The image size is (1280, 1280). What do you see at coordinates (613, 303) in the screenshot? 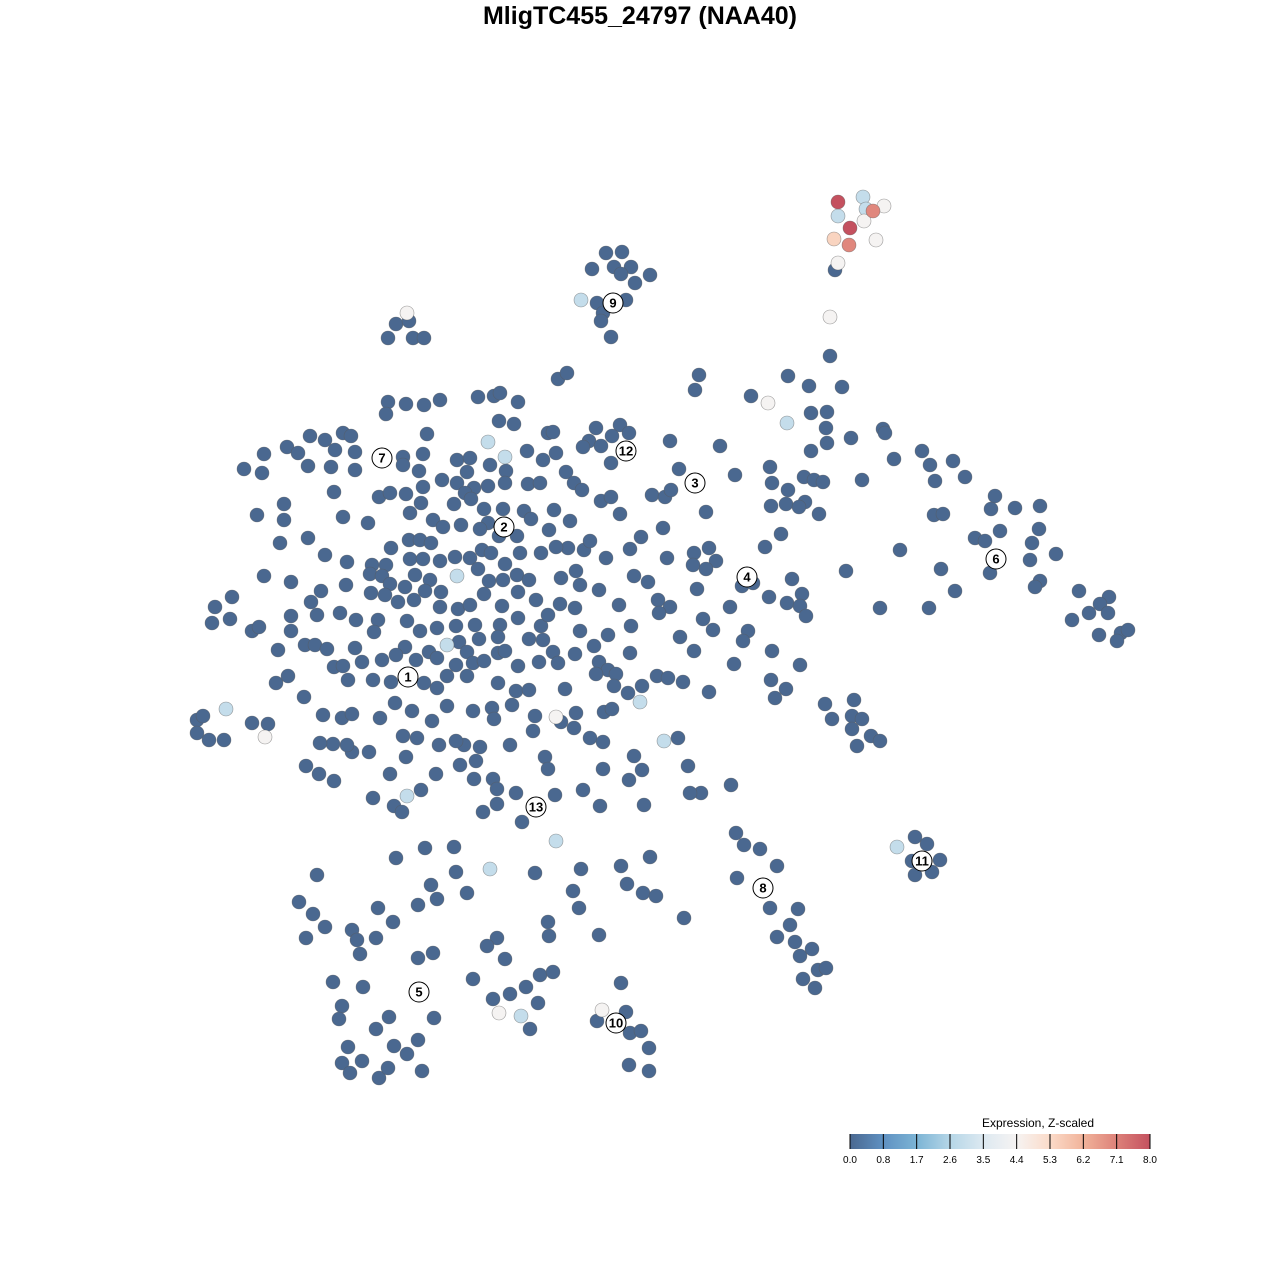
I see `cluster-label: 9` at bounding box center [613, 303].